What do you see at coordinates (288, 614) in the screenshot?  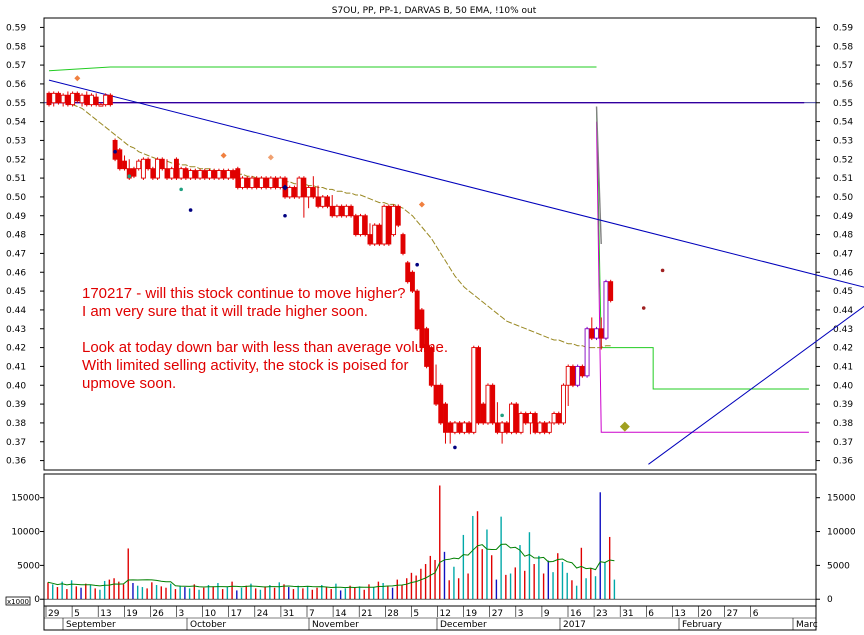 I see `date-tick-label: 31` at bounding box center [288, 614].